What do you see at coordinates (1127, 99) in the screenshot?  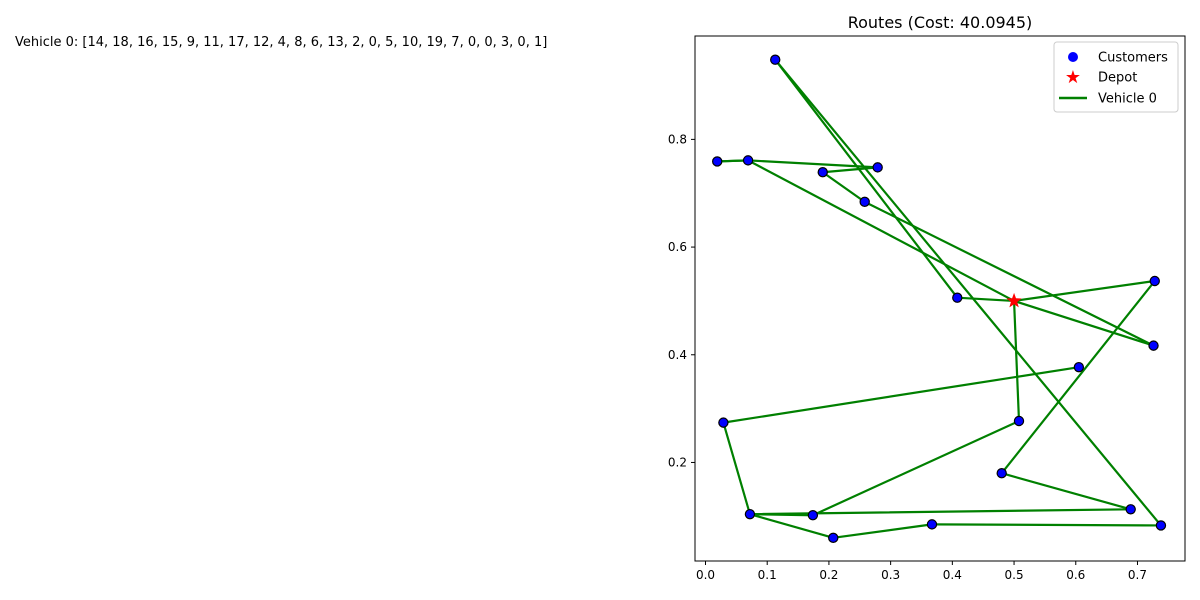 I see `legend-vehicle-0-label: Vehicle 0` at bounding box center [1127, 99].